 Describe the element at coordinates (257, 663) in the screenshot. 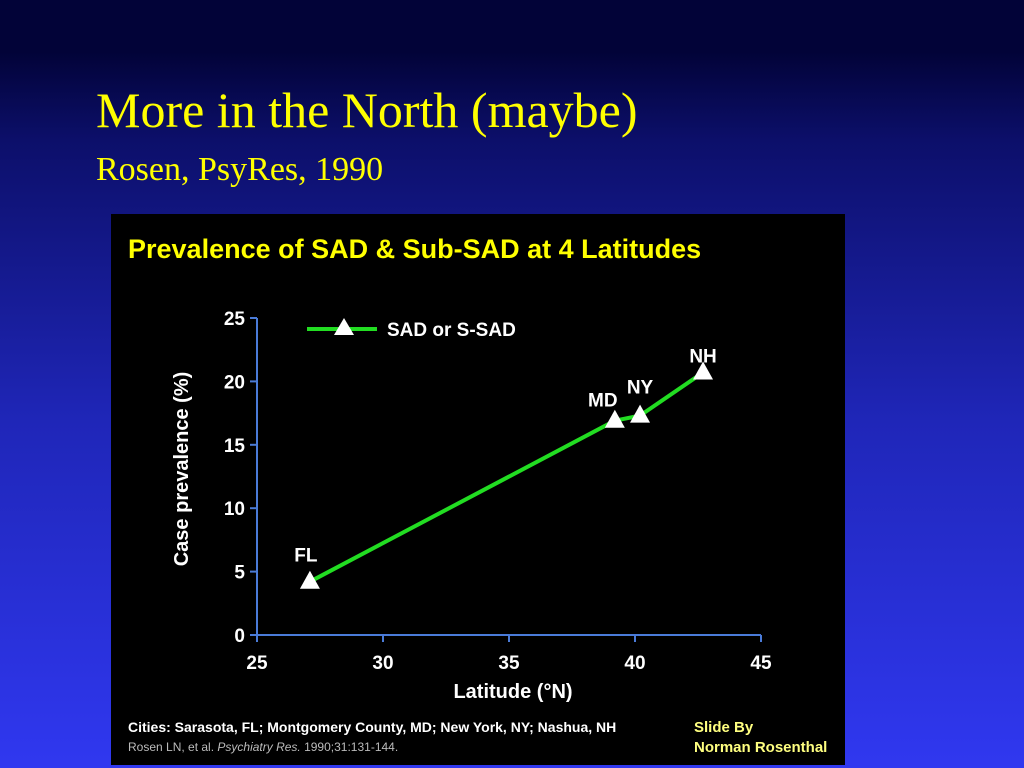

I see `x-tick-label: 25` at that location.